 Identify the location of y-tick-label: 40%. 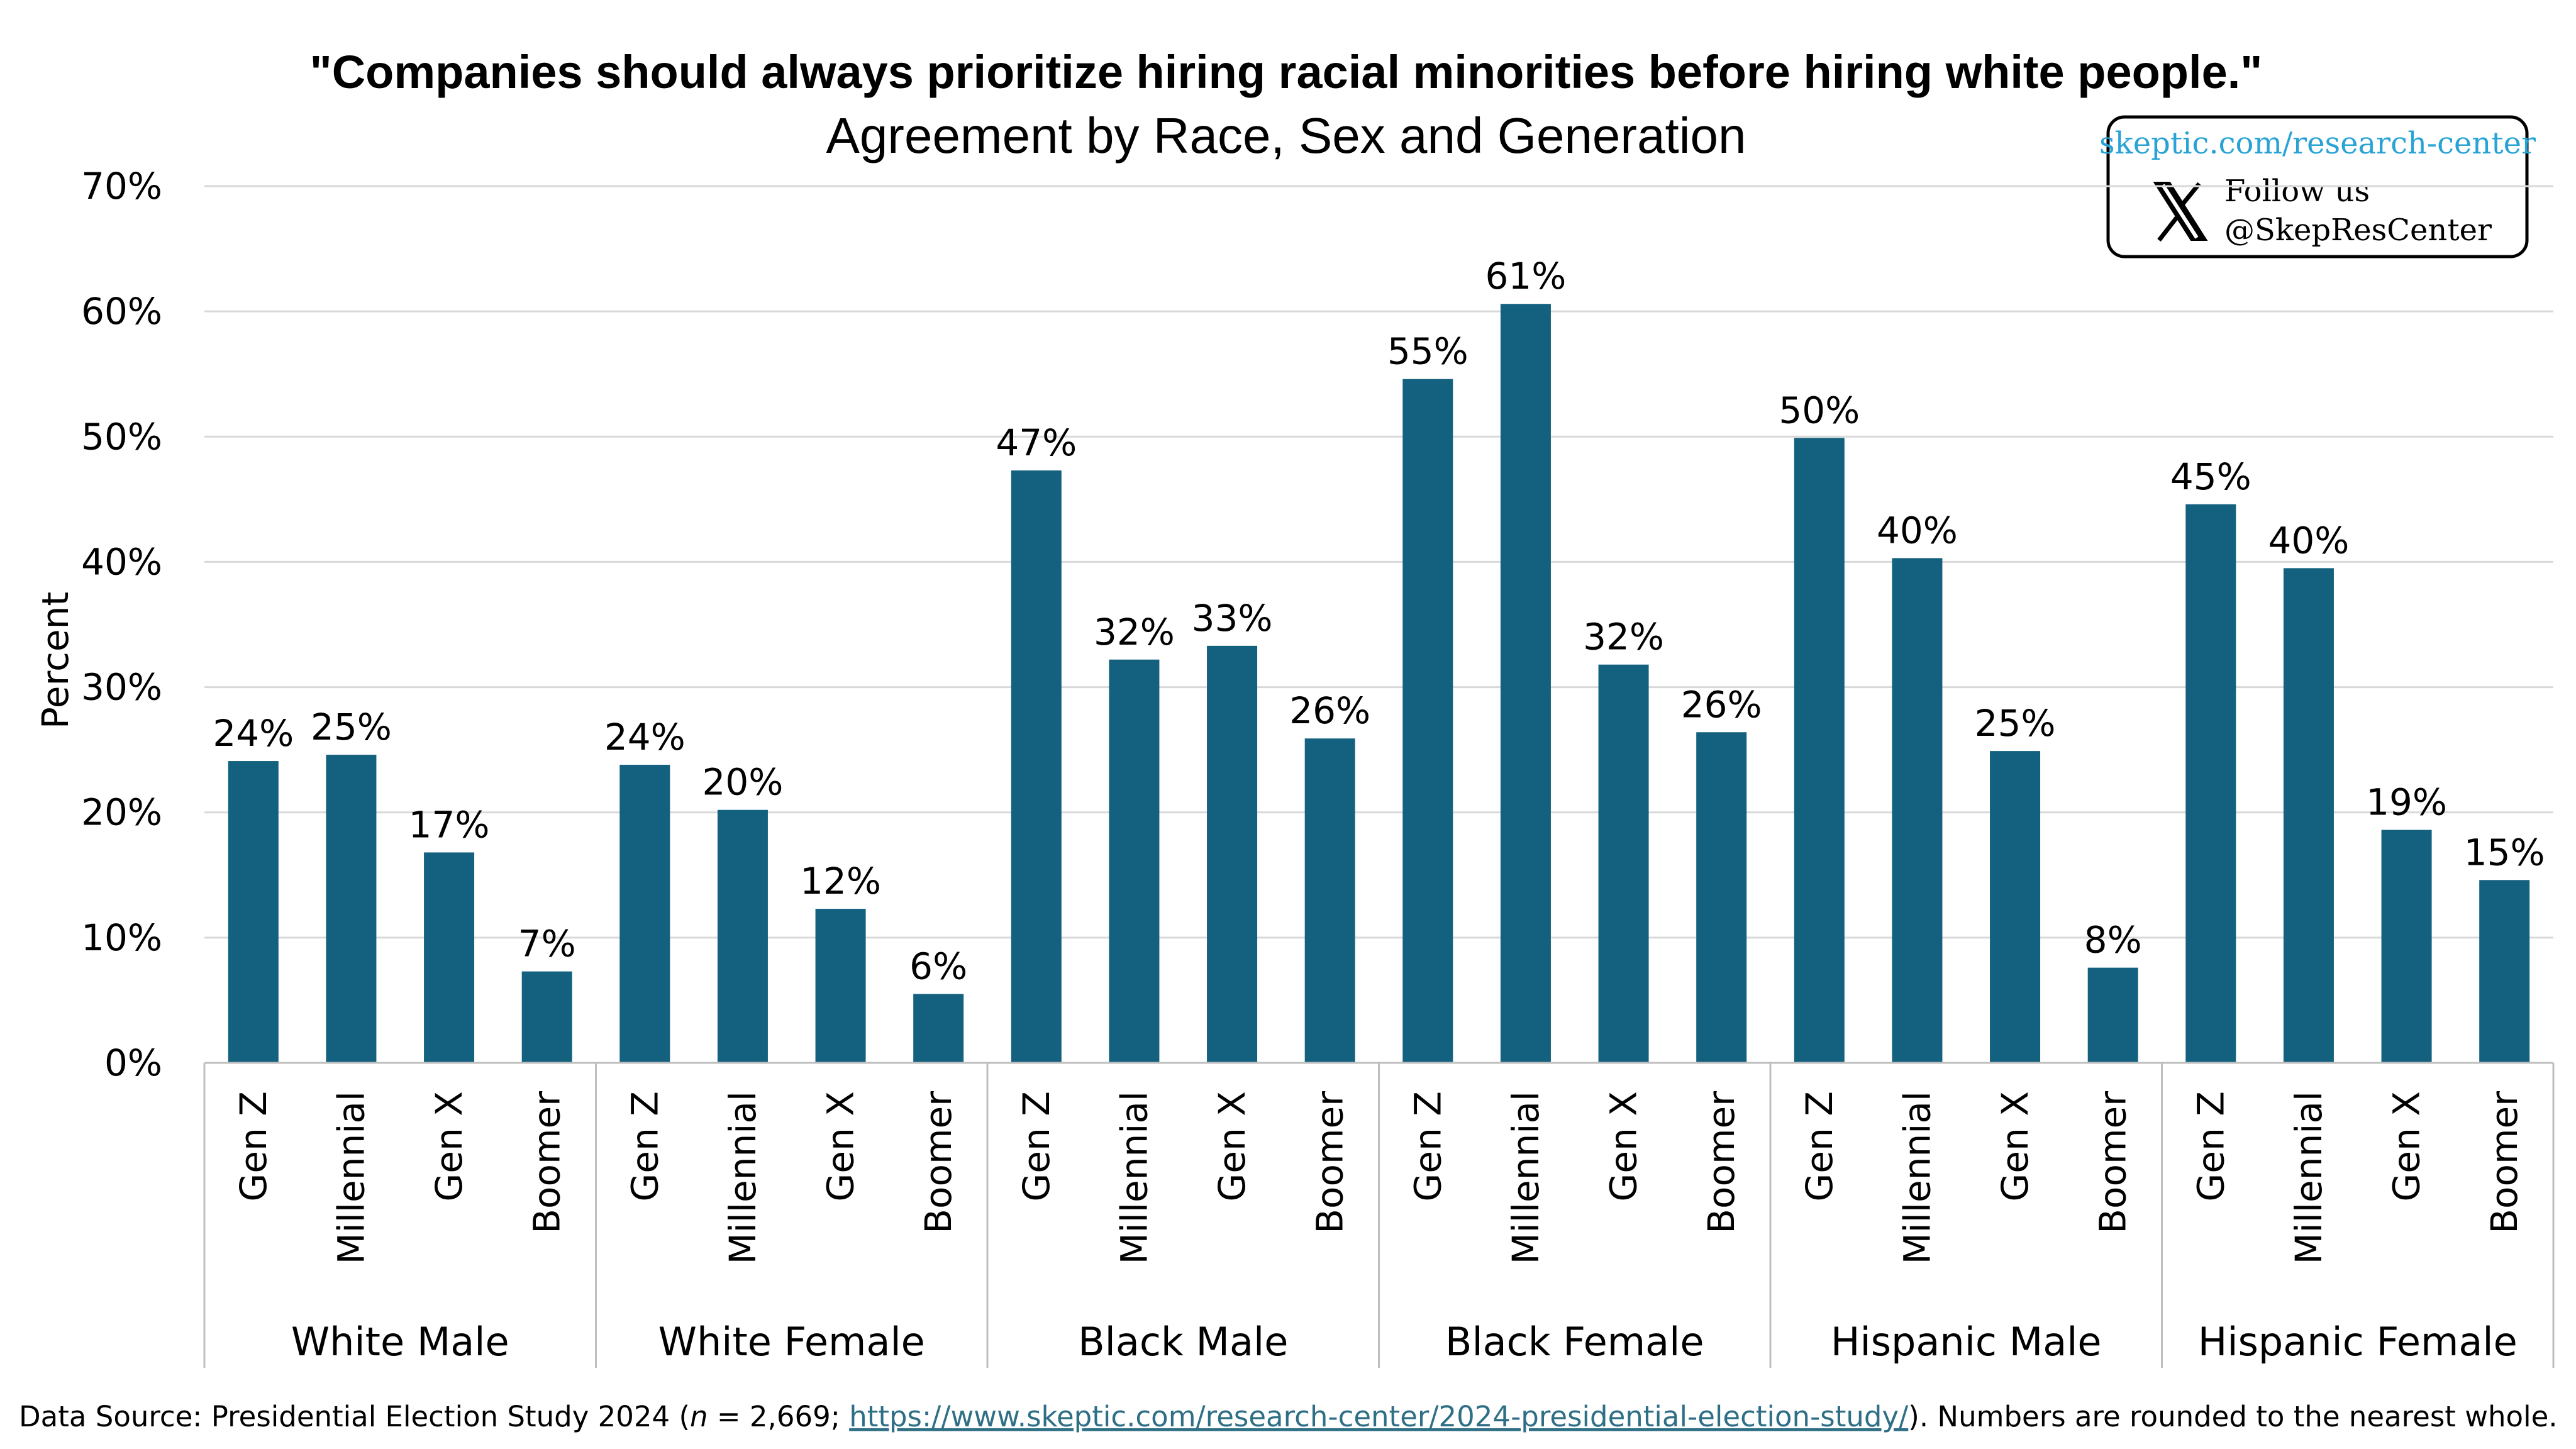
(121, 561).